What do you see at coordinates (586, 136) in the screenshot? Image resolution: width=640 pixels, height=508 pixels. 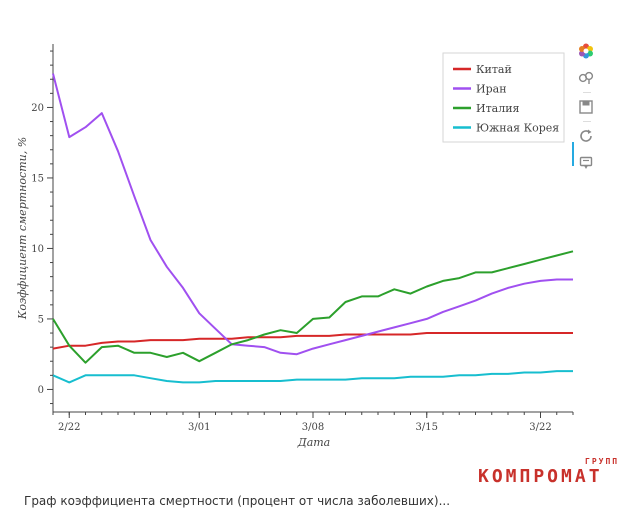 I see `reset-icon` at bounding box center [586, 136].